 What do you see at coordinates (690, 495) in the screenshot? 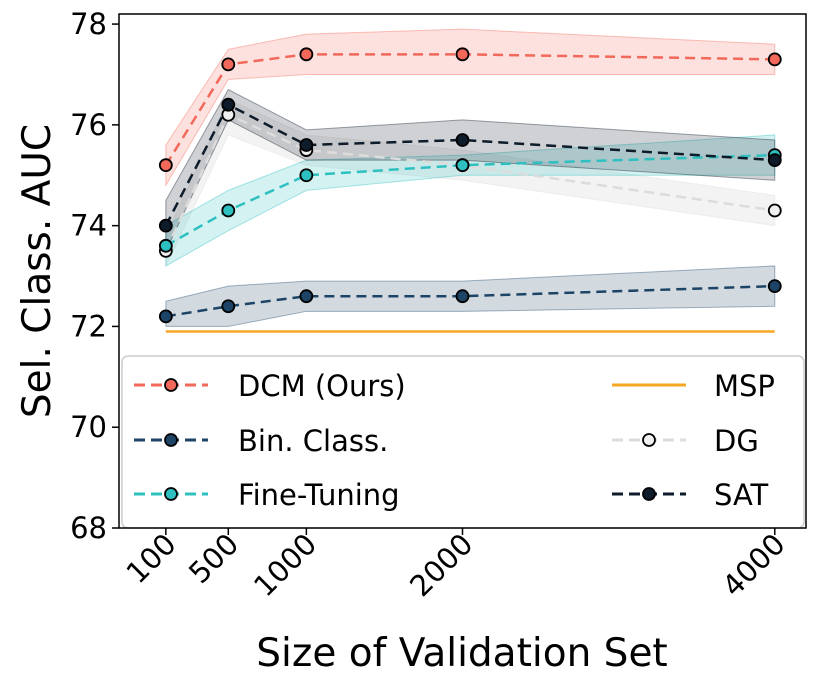
I see `legend-entry-sat: SAT` at bounding box center [690, 495].